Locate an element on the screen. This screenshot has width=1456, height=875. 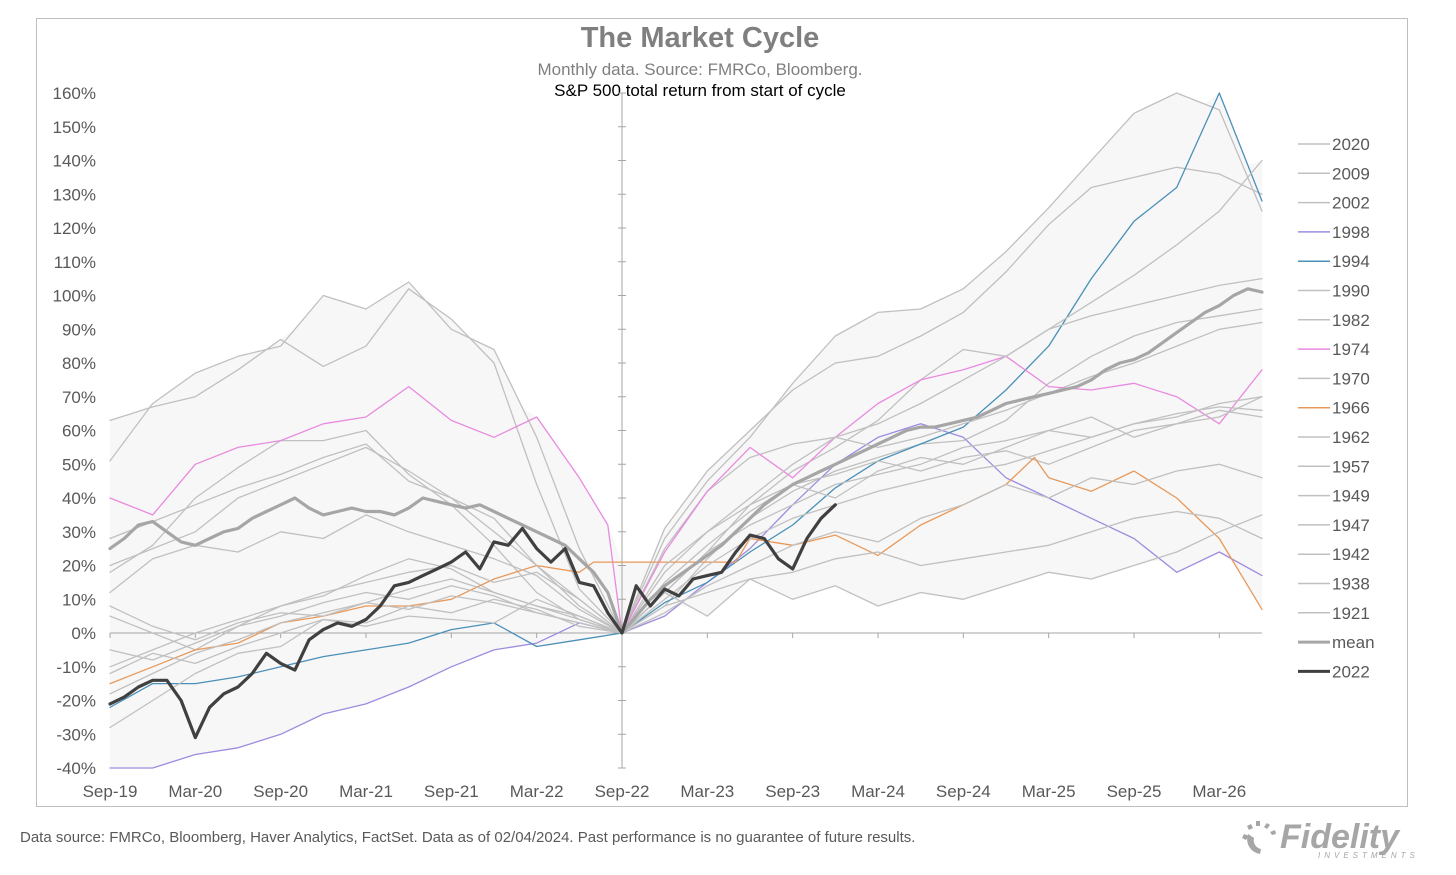
x-tick-label: Sep-21 is located at coordinates (451, 791).